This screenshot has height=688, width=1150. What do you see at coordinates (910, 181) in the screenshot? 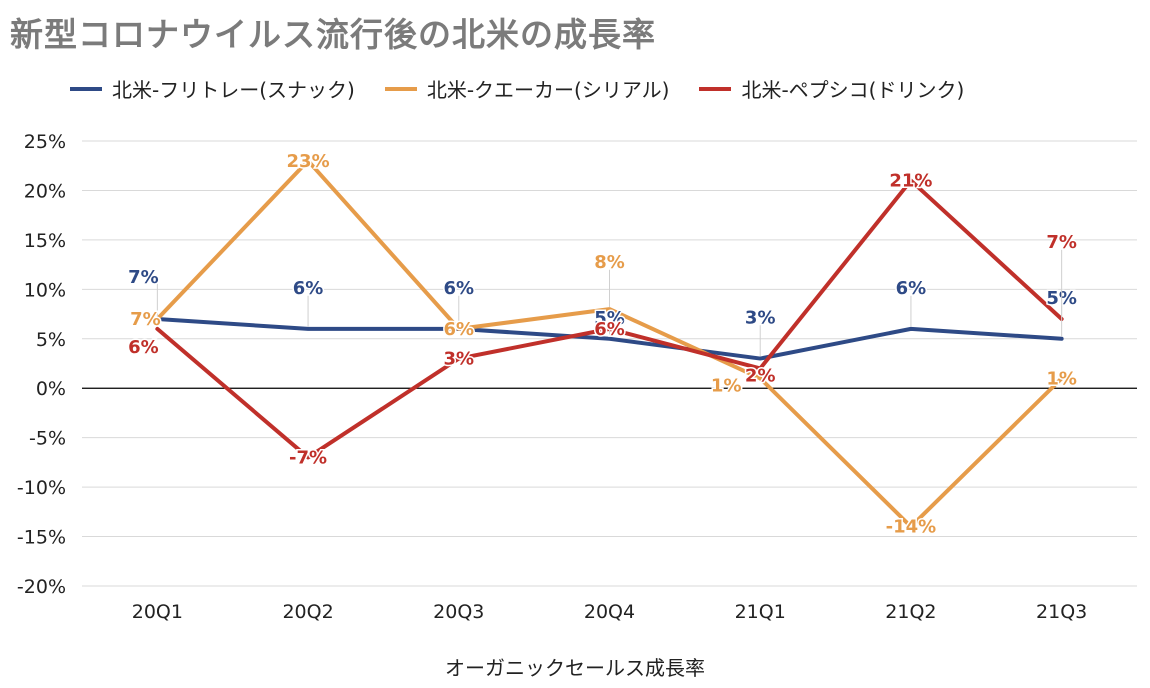
I see `data-label-pepsico: 21%` at bounding box center [910, 181].